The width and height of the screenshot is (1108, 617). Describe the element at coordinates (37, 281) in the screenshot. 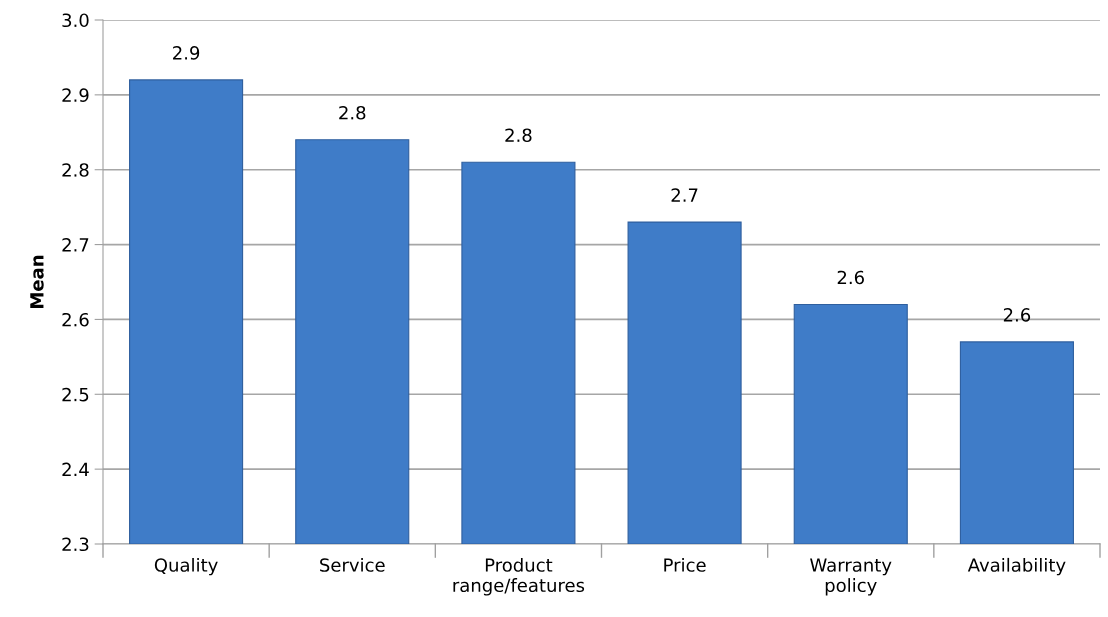

I see `y-axis-title: Mean` at that location.